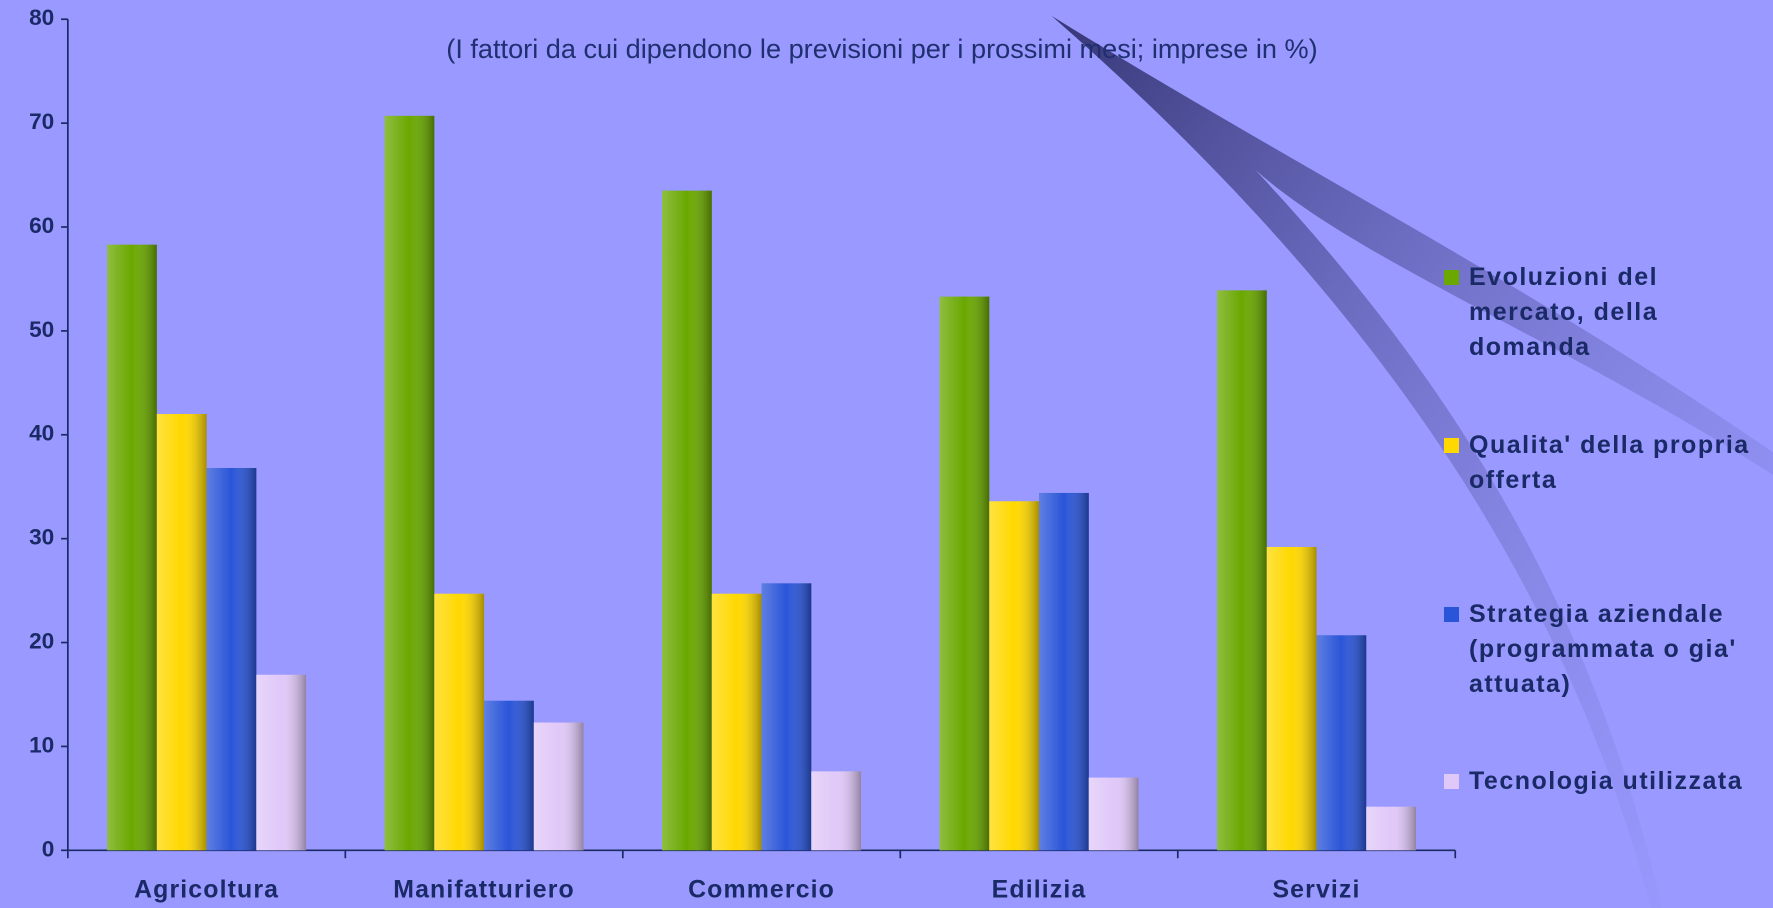  I want to click on legend-label: Evoluzioni del mercato, della domanda, so click(1564, 312).